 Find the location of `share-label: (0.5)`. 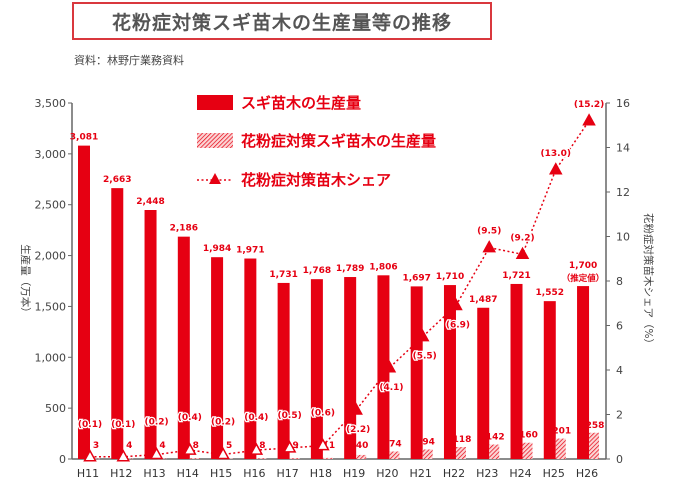

share-label: (0.5) is located at coordinates (290, 416).